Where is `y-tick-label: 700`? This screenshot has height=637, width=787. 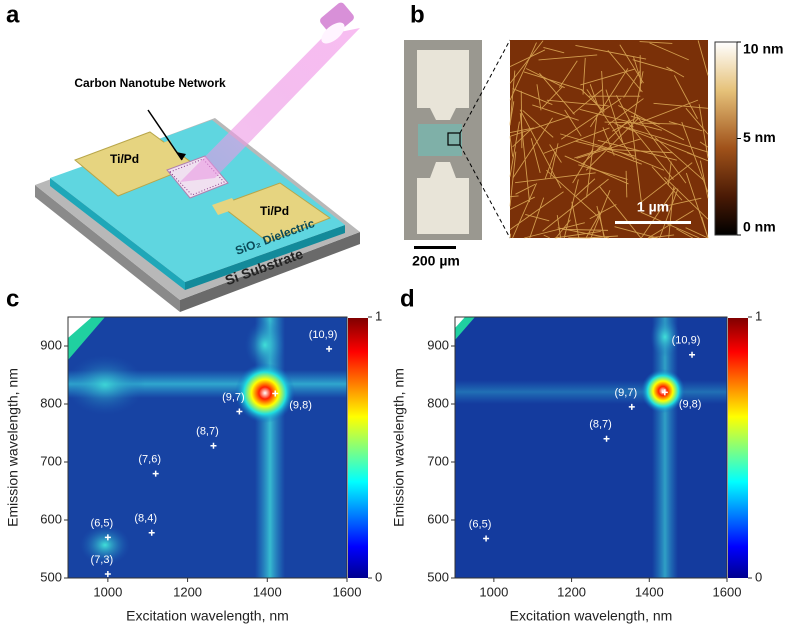
y-tick-label: 700 is located at coordinates (51, 460).